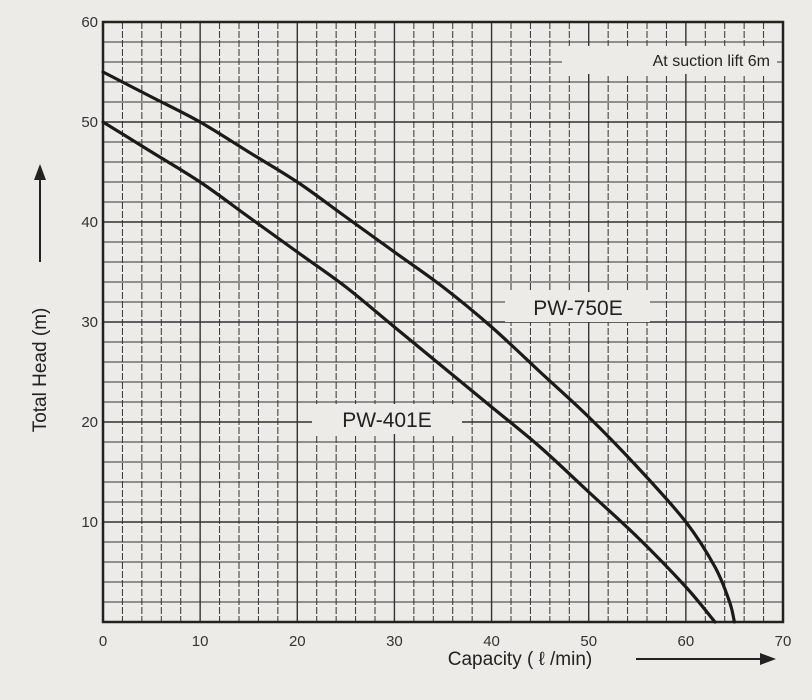  What do you see at coordinates (445, 641) in the screenshot?
I see `x-axis-ticks: 0 10 20 30 40 50 60 70` at bounding box center [445, 641].